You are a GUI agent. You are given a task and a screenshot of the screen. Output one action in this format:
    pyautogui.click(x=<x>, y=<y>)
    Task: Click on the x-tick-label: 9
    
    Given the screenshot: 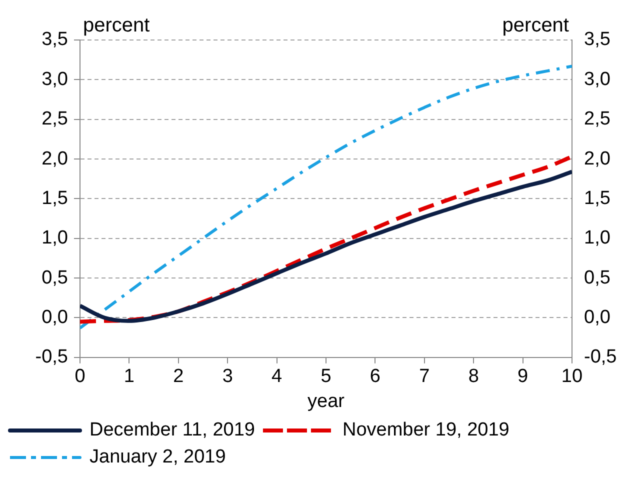 What is the action you would take?
    pyautogui.click(x=523, y=377)
    